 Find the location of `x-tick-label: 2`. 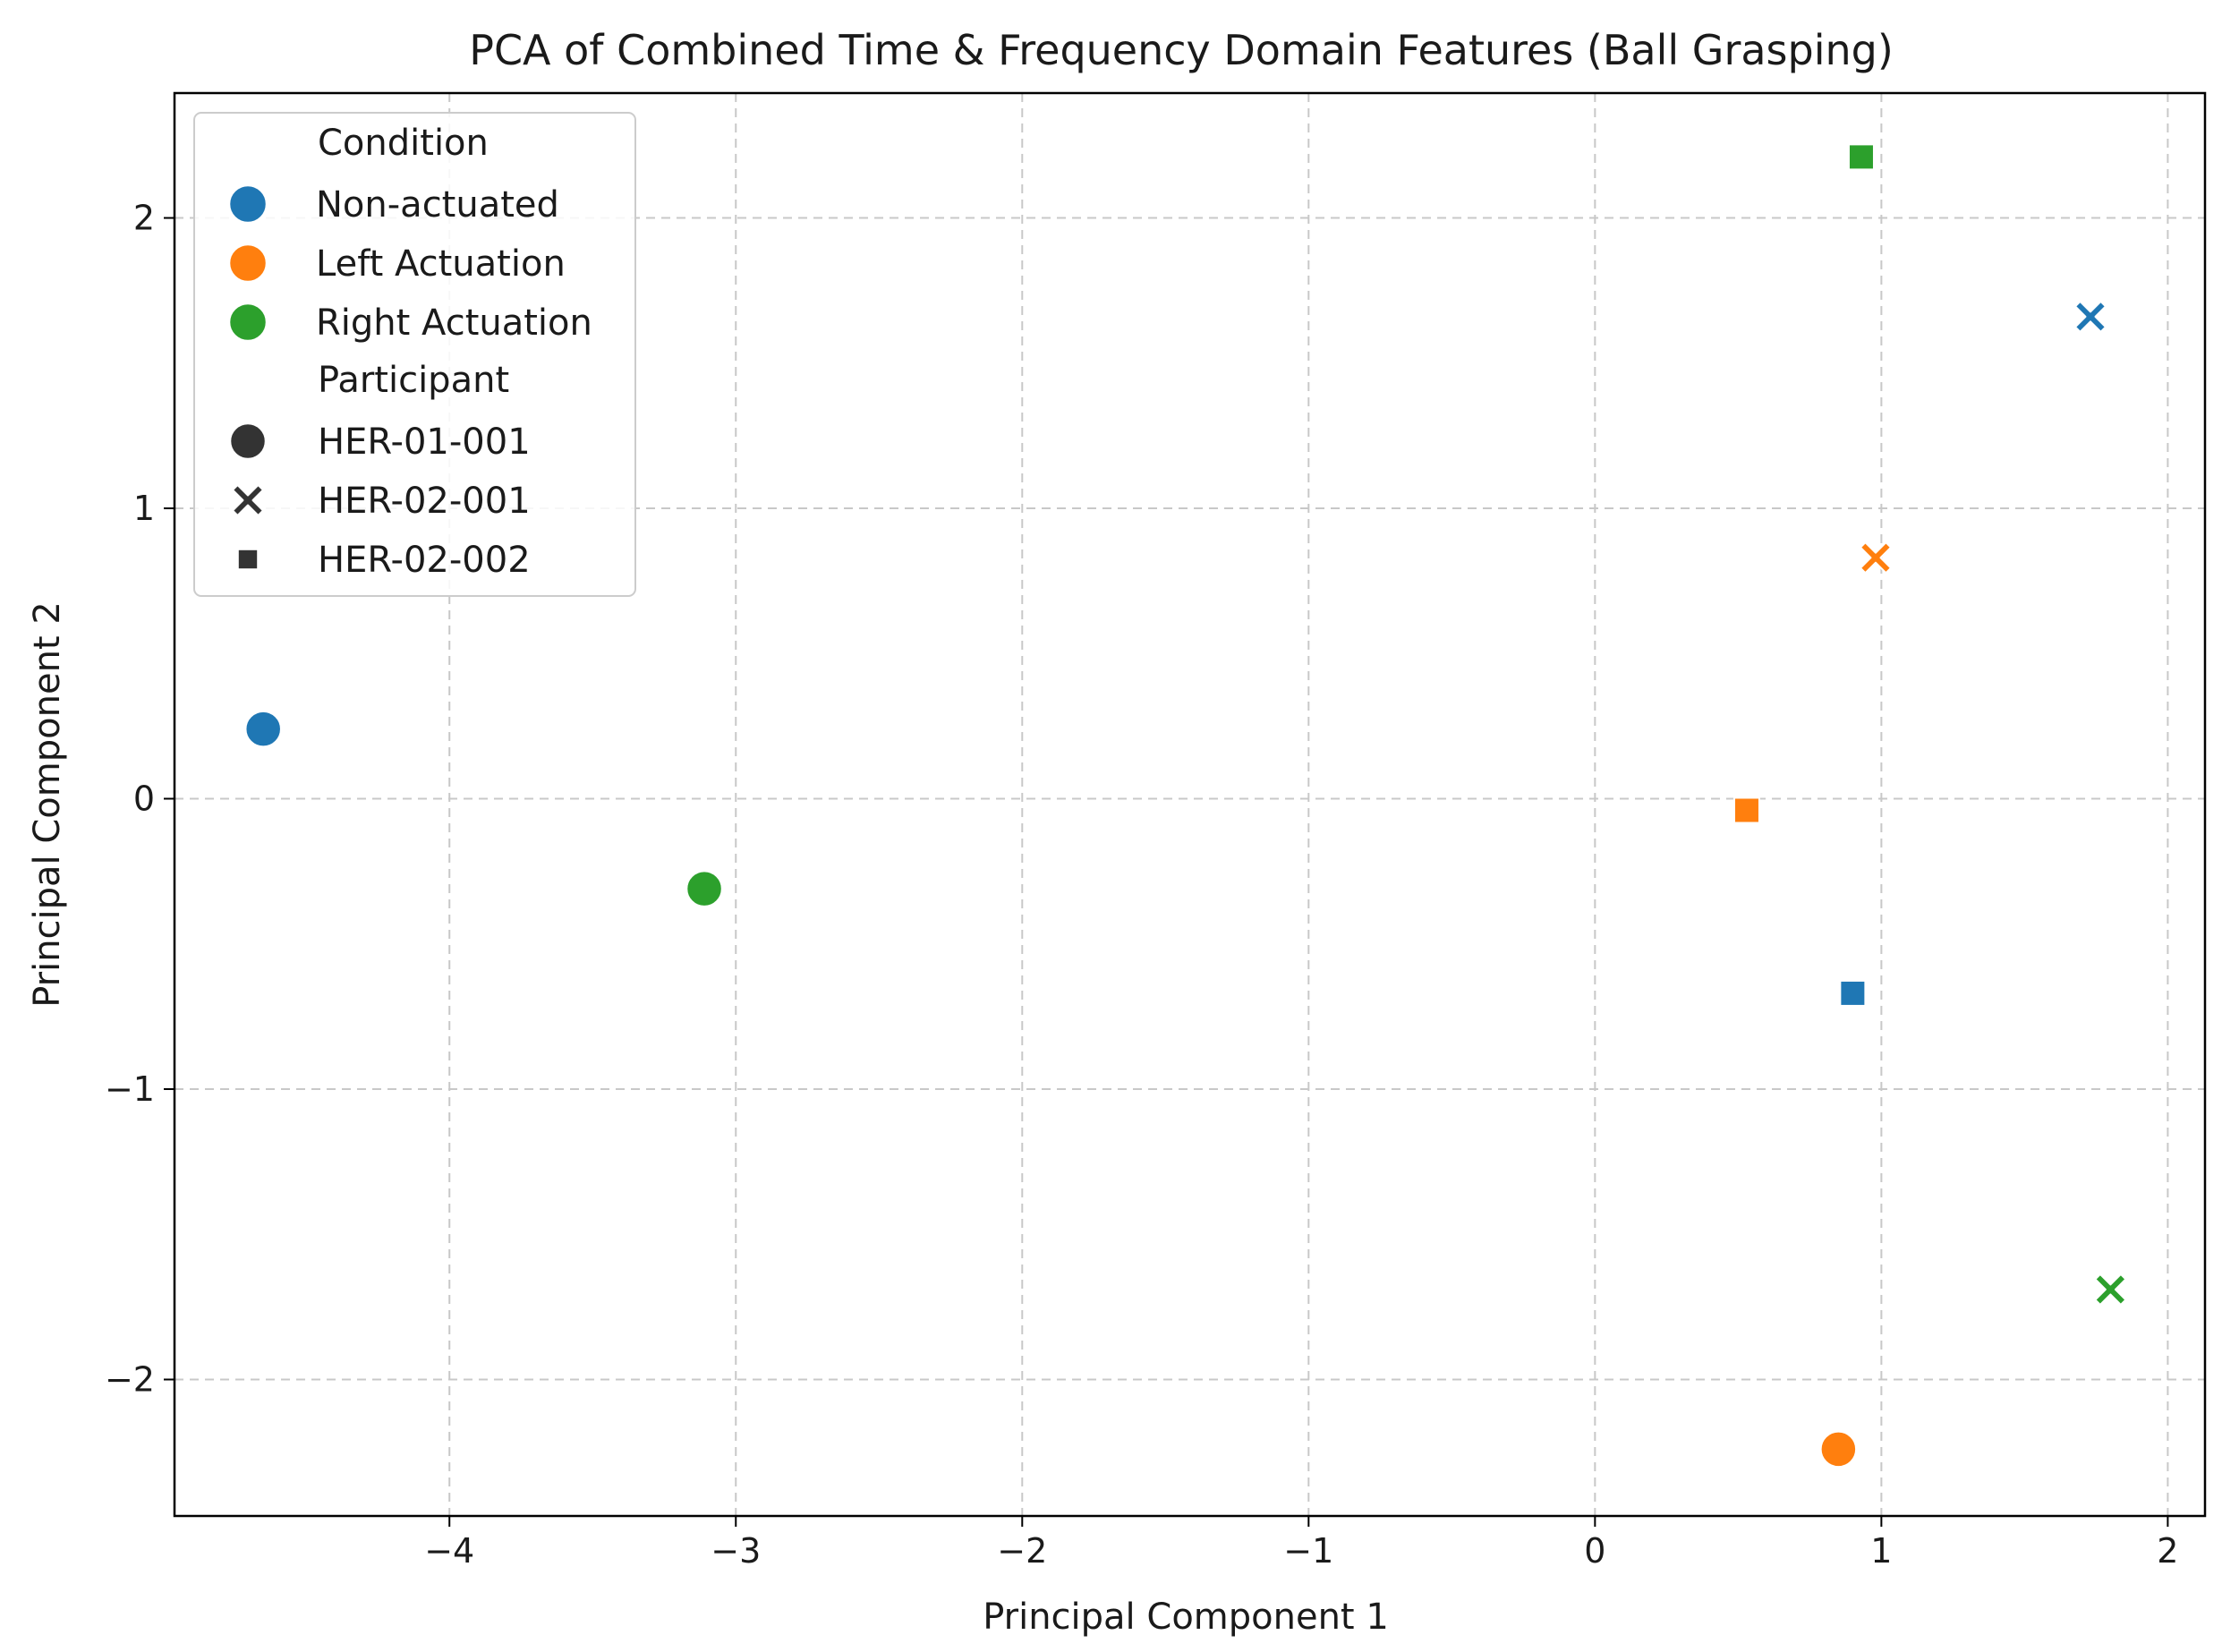

x-tick-label: 2 is located at coordinates (2167, 1551).